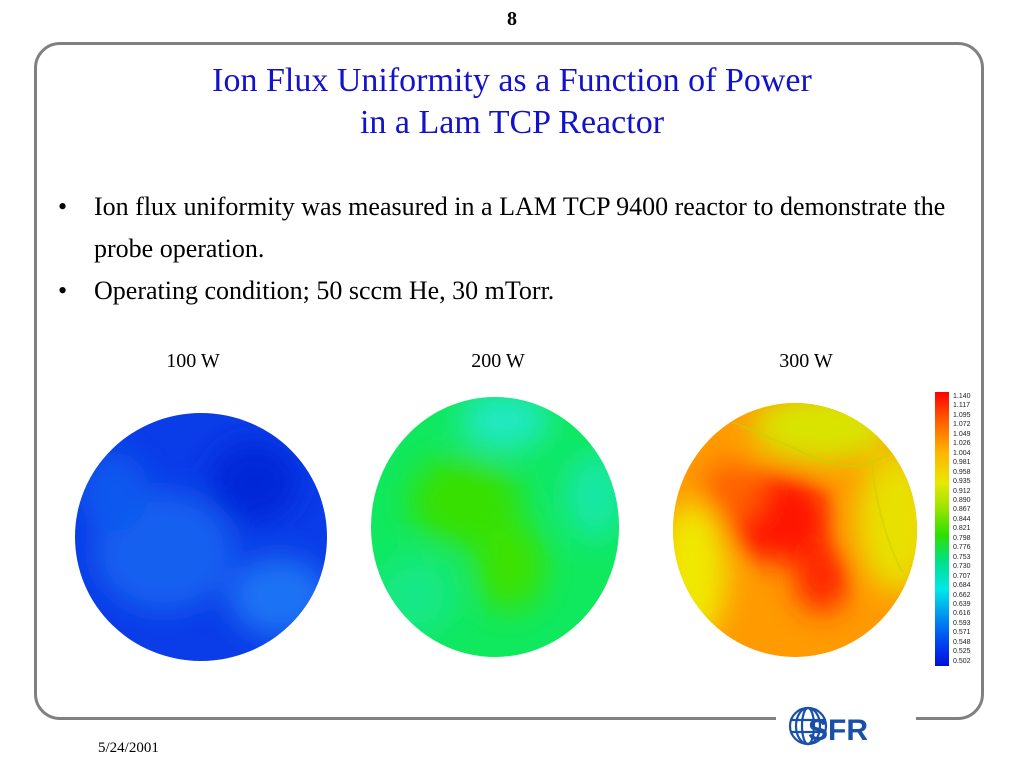 The width and height of the screenshot is (1024, 768). What do you see at coordinates (838, 730) in the screenshot?
I see `logo-text: SFR` at bounding box center [838, 730].